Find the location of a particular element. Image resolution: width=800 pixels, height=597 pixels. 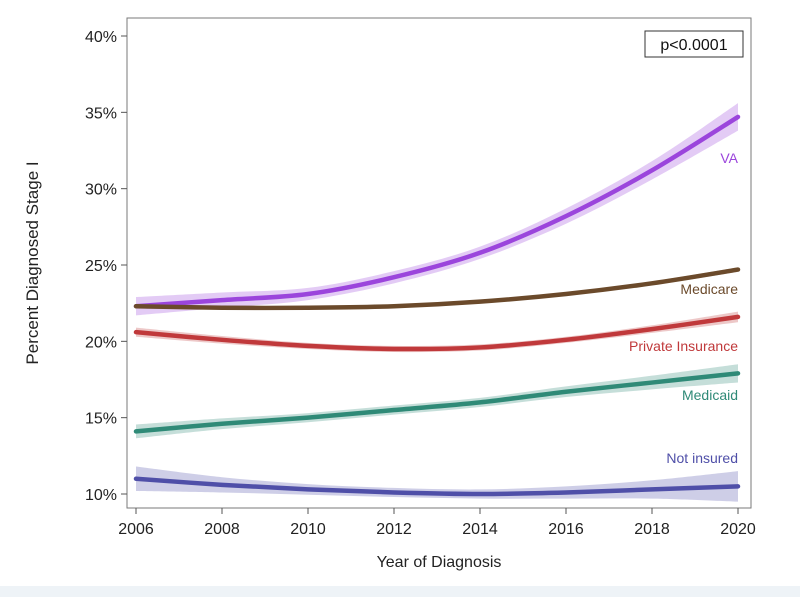

pvalue-box is located at coordinates (694, 44).